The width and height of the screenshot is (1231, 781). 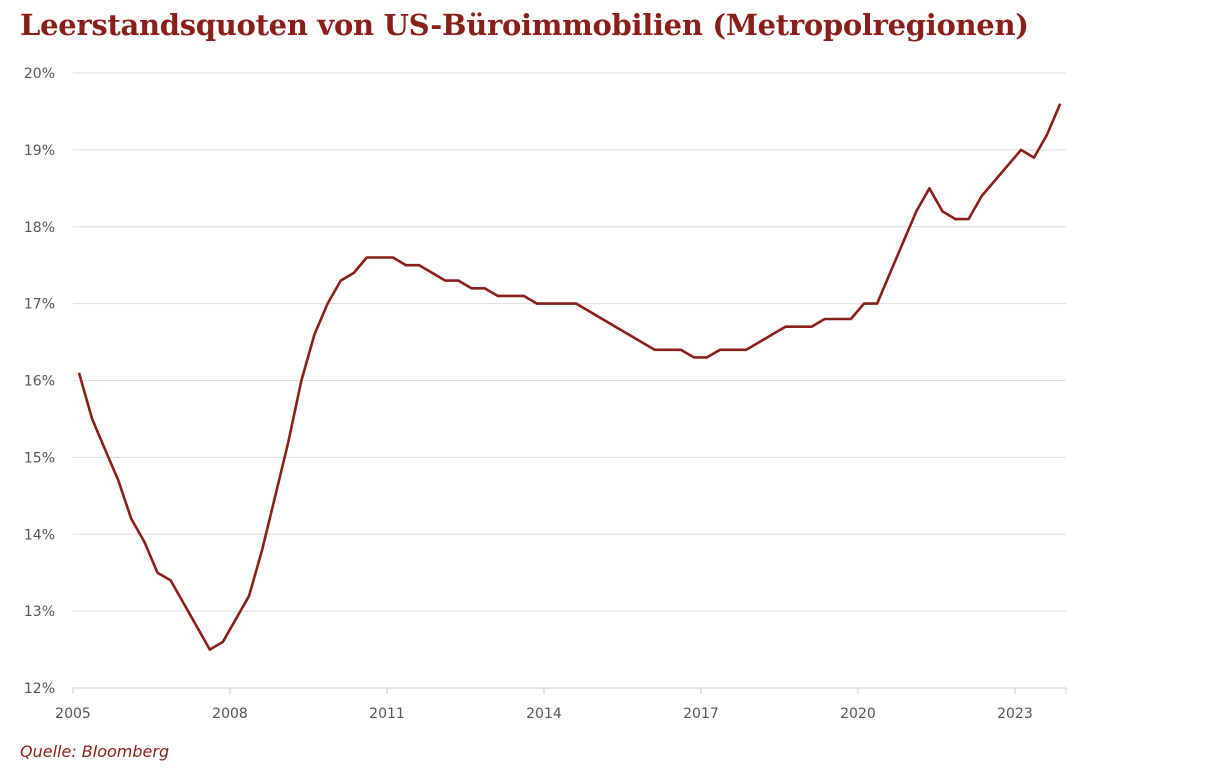 I want to click on x-tick-label: 2005, so click(x=73, y=714).